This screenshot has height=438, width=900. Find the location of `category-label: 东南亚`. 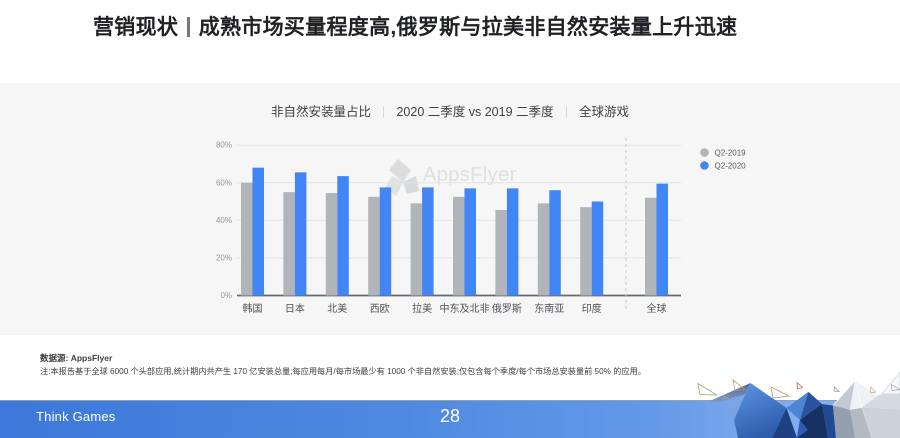

category-label: 东南亚 is located at coordinates (549, 308).